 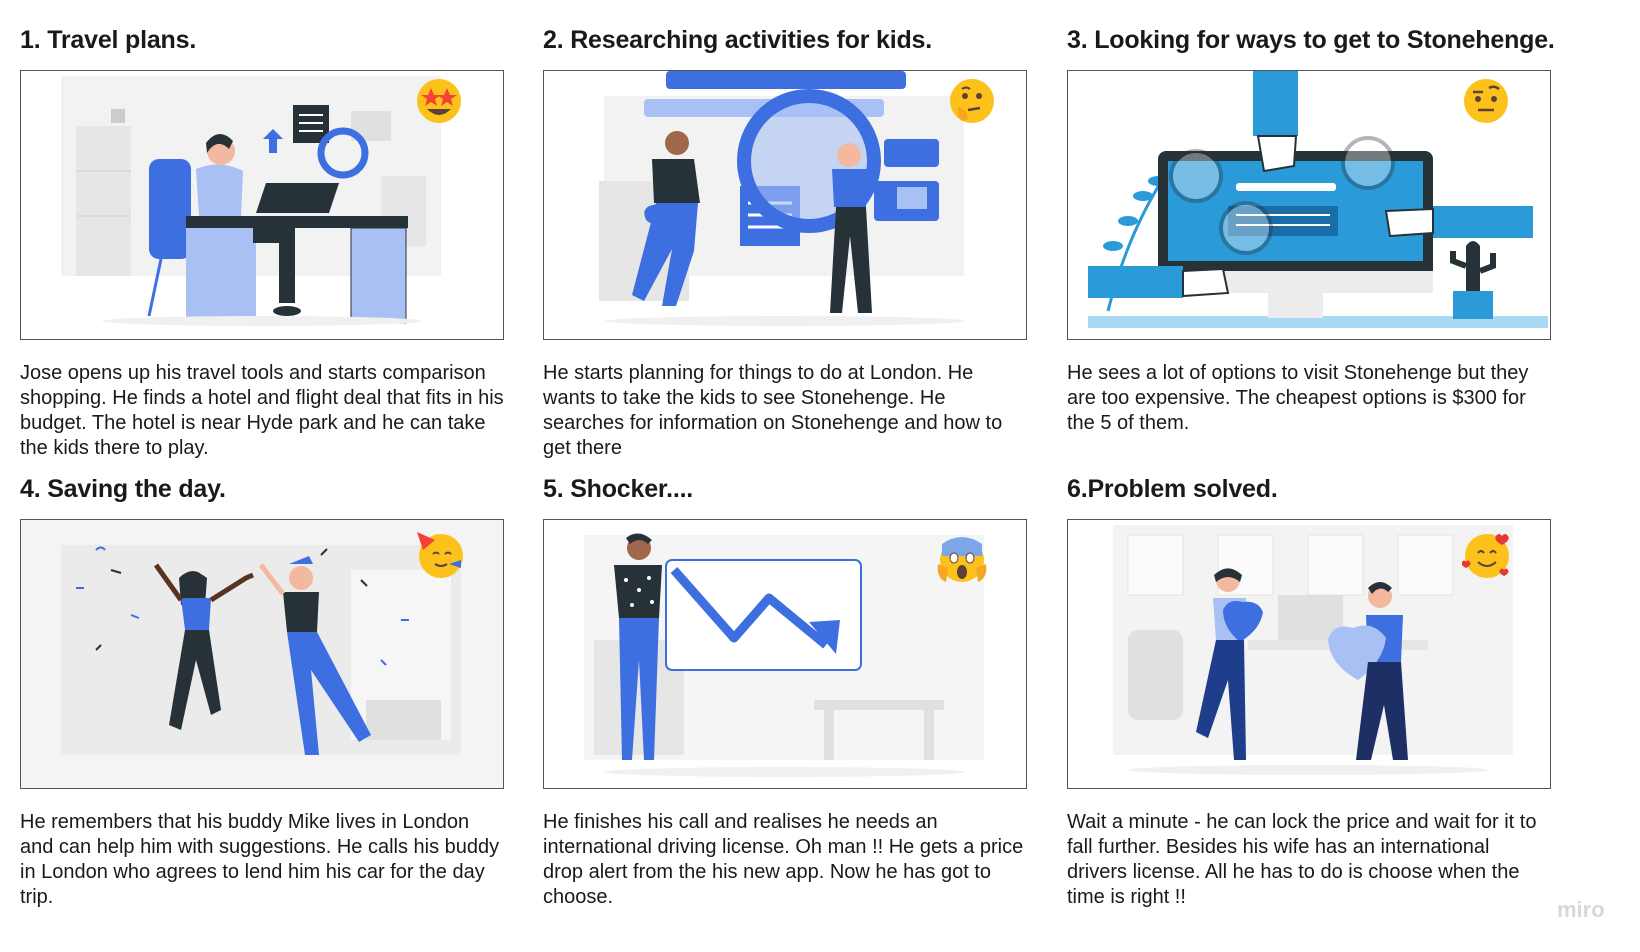 I want to click on smiling-face-with-hearts-emoji-icon, so click(x=1485, y=556).